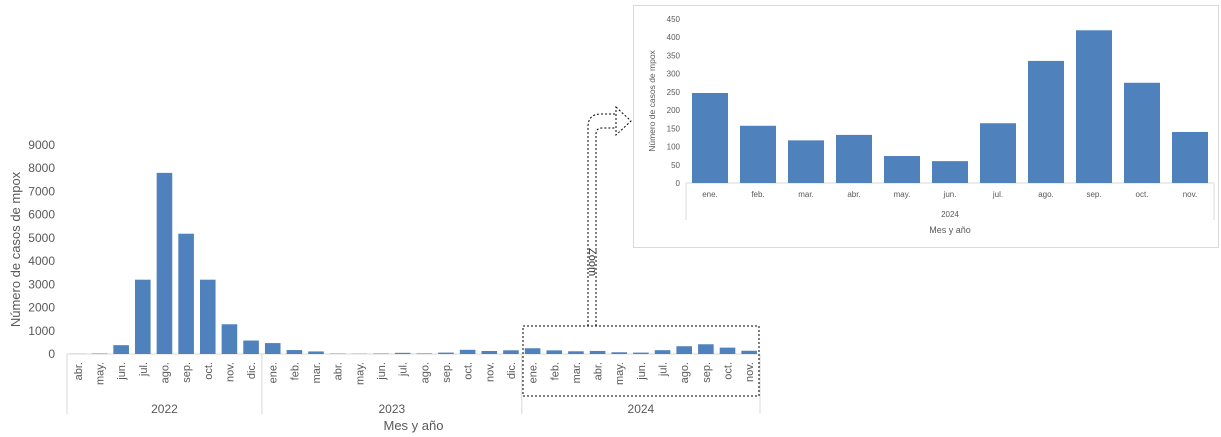 This screenshot has height=437, width=1221. Describe the element at coordinates (853, 194) in the screenshot. I see `inset-x-tick-label: abr.` at that location.